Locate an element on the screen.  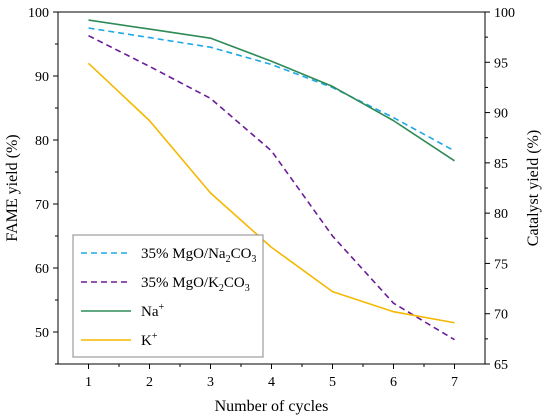
legend-label-4: K+ is located at coordinates (149, 340).